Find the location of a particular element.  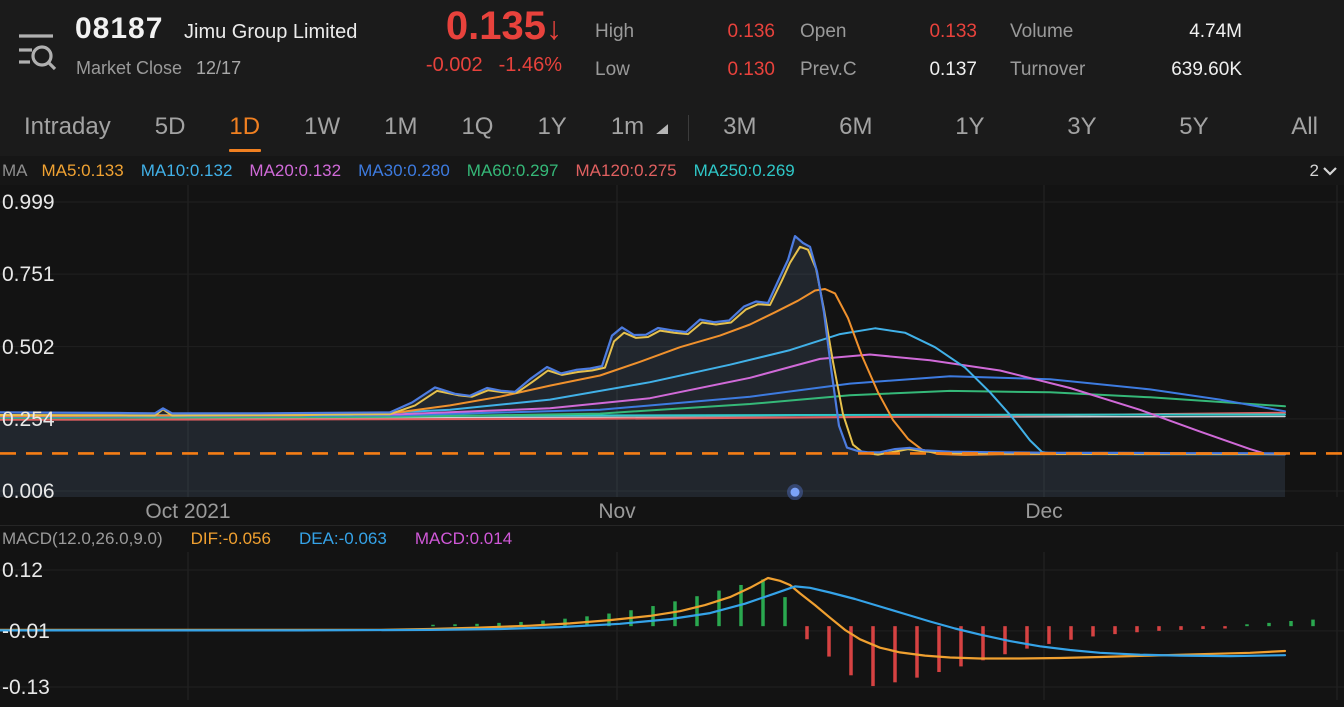

tab-intraday: Intraday is located at coordinates (67, 126).